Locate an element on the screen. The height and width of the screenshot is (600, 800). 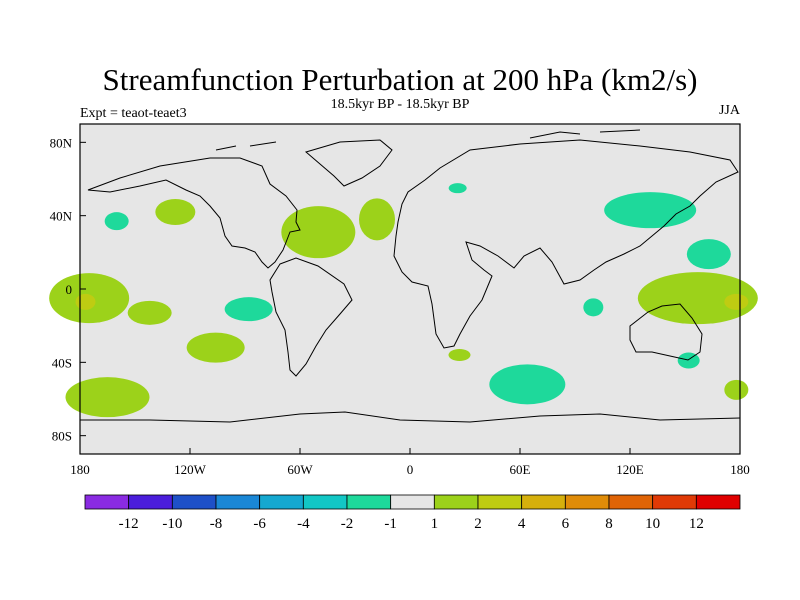
anomaly-region-south-indian-positive is located at coordinates (527, 384).